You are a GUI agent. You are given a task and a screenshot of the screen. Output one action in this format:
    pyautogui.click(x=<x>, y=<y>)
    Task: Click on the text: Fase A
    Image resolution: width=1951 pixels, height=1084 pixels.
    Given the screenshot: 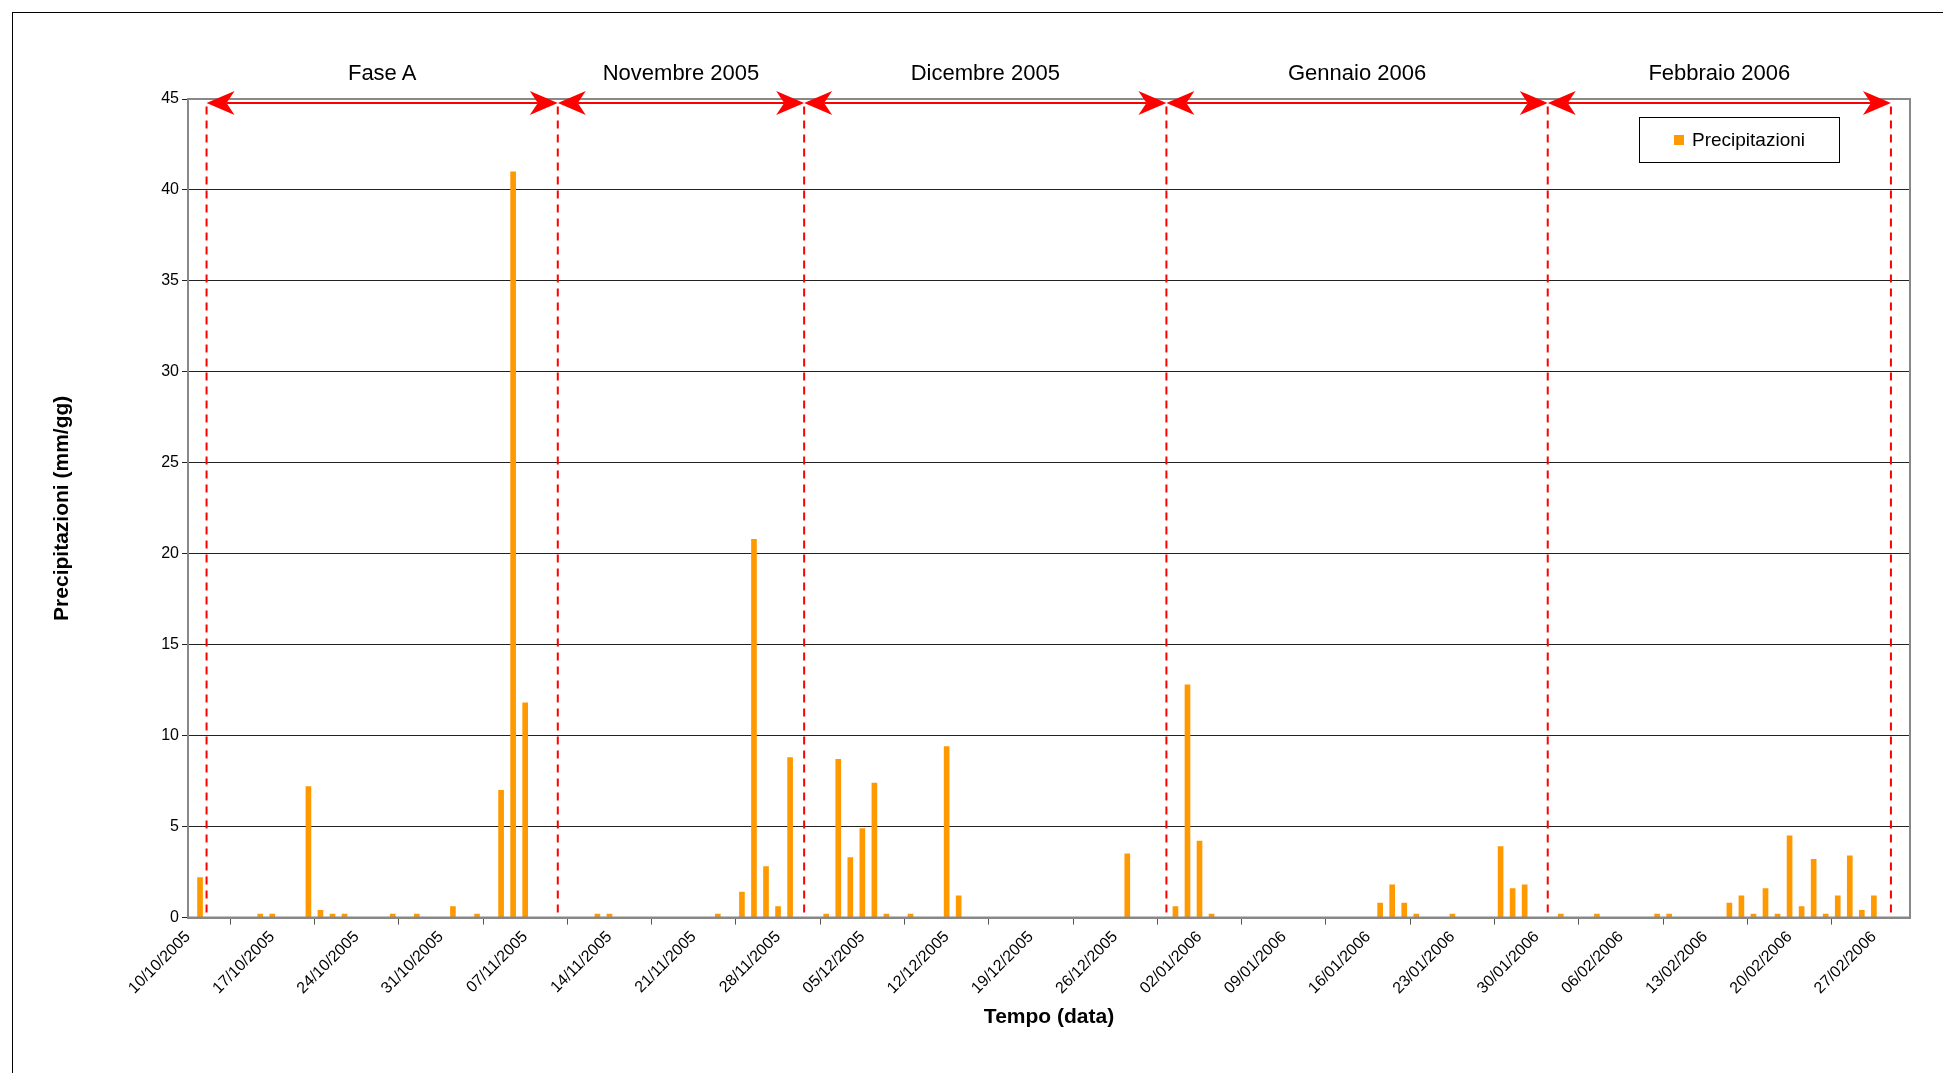 What is the action you would take?
    pyautogui.click(x=382, y=73)
    